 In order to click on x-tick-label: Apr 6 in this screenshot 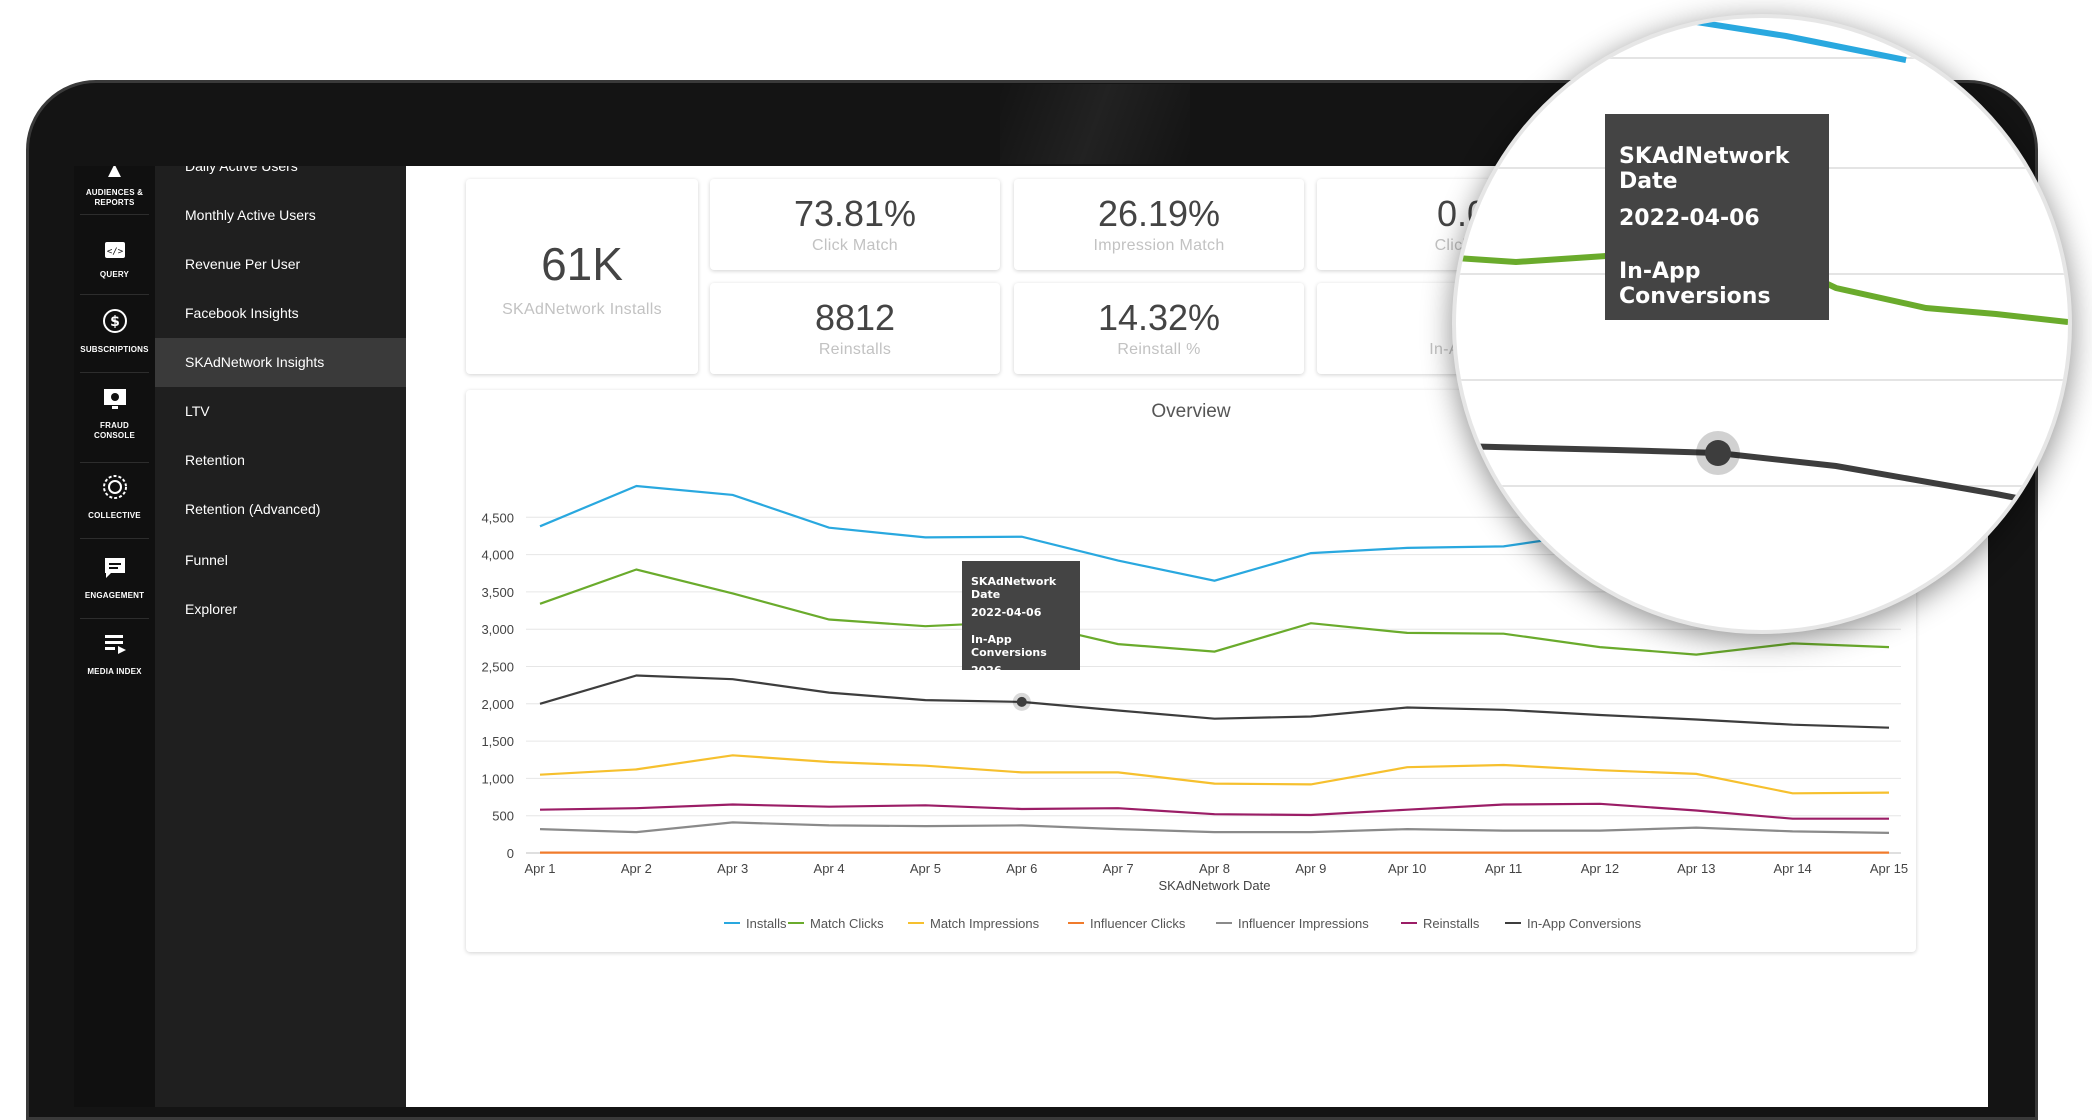, I will do `click(1021, 868)`.